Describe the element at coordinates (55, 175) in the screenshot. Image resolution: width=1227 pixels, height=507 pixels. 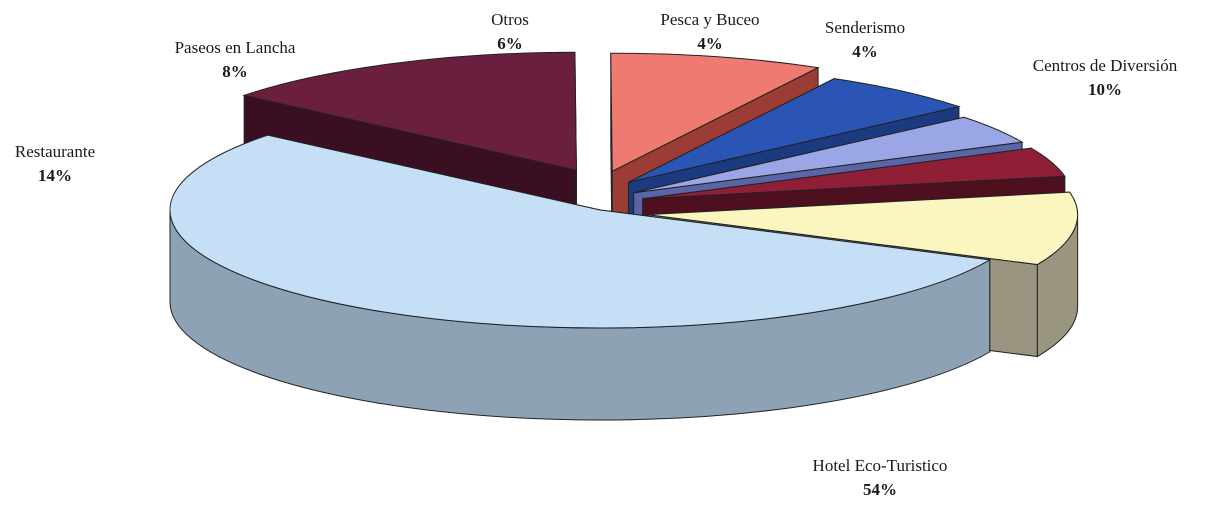
I see `slice-label-percent: 14%` at that location.